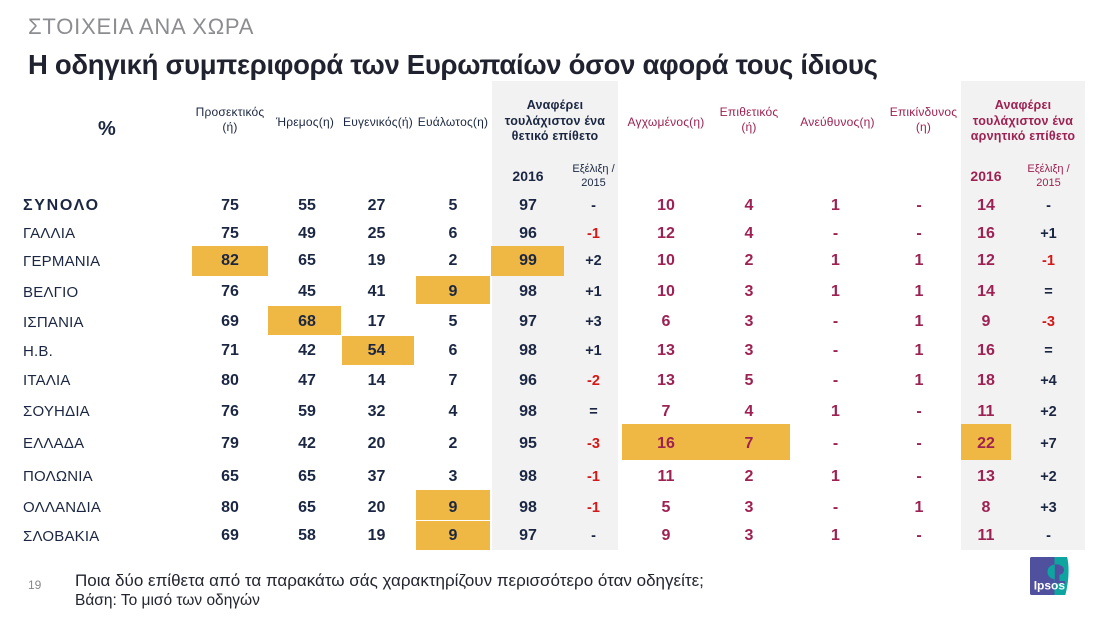  What do you see at coordinates (1050, 585) in the screenshot?
I see `svg-text: Ipsos` at bounding box center [1050, 585].